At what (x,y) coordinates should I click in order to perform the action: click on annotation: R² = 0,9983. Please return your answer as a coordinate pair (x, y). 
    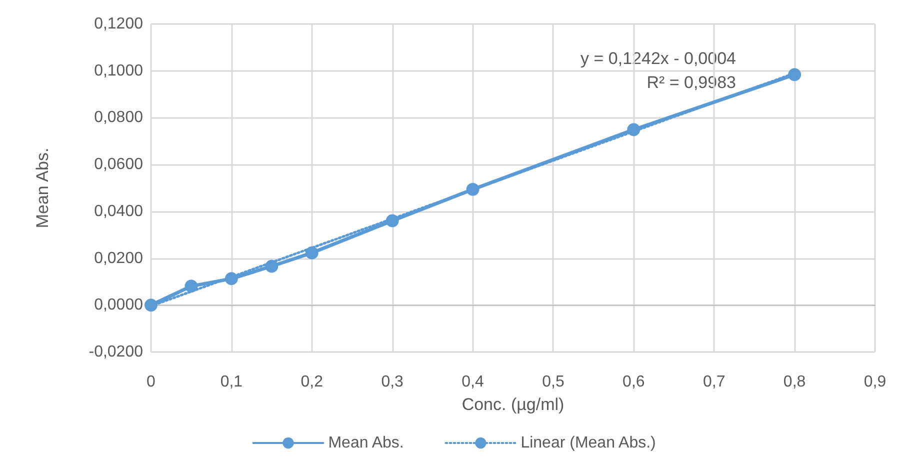
    Looking at the image, I should click on (691, 82).